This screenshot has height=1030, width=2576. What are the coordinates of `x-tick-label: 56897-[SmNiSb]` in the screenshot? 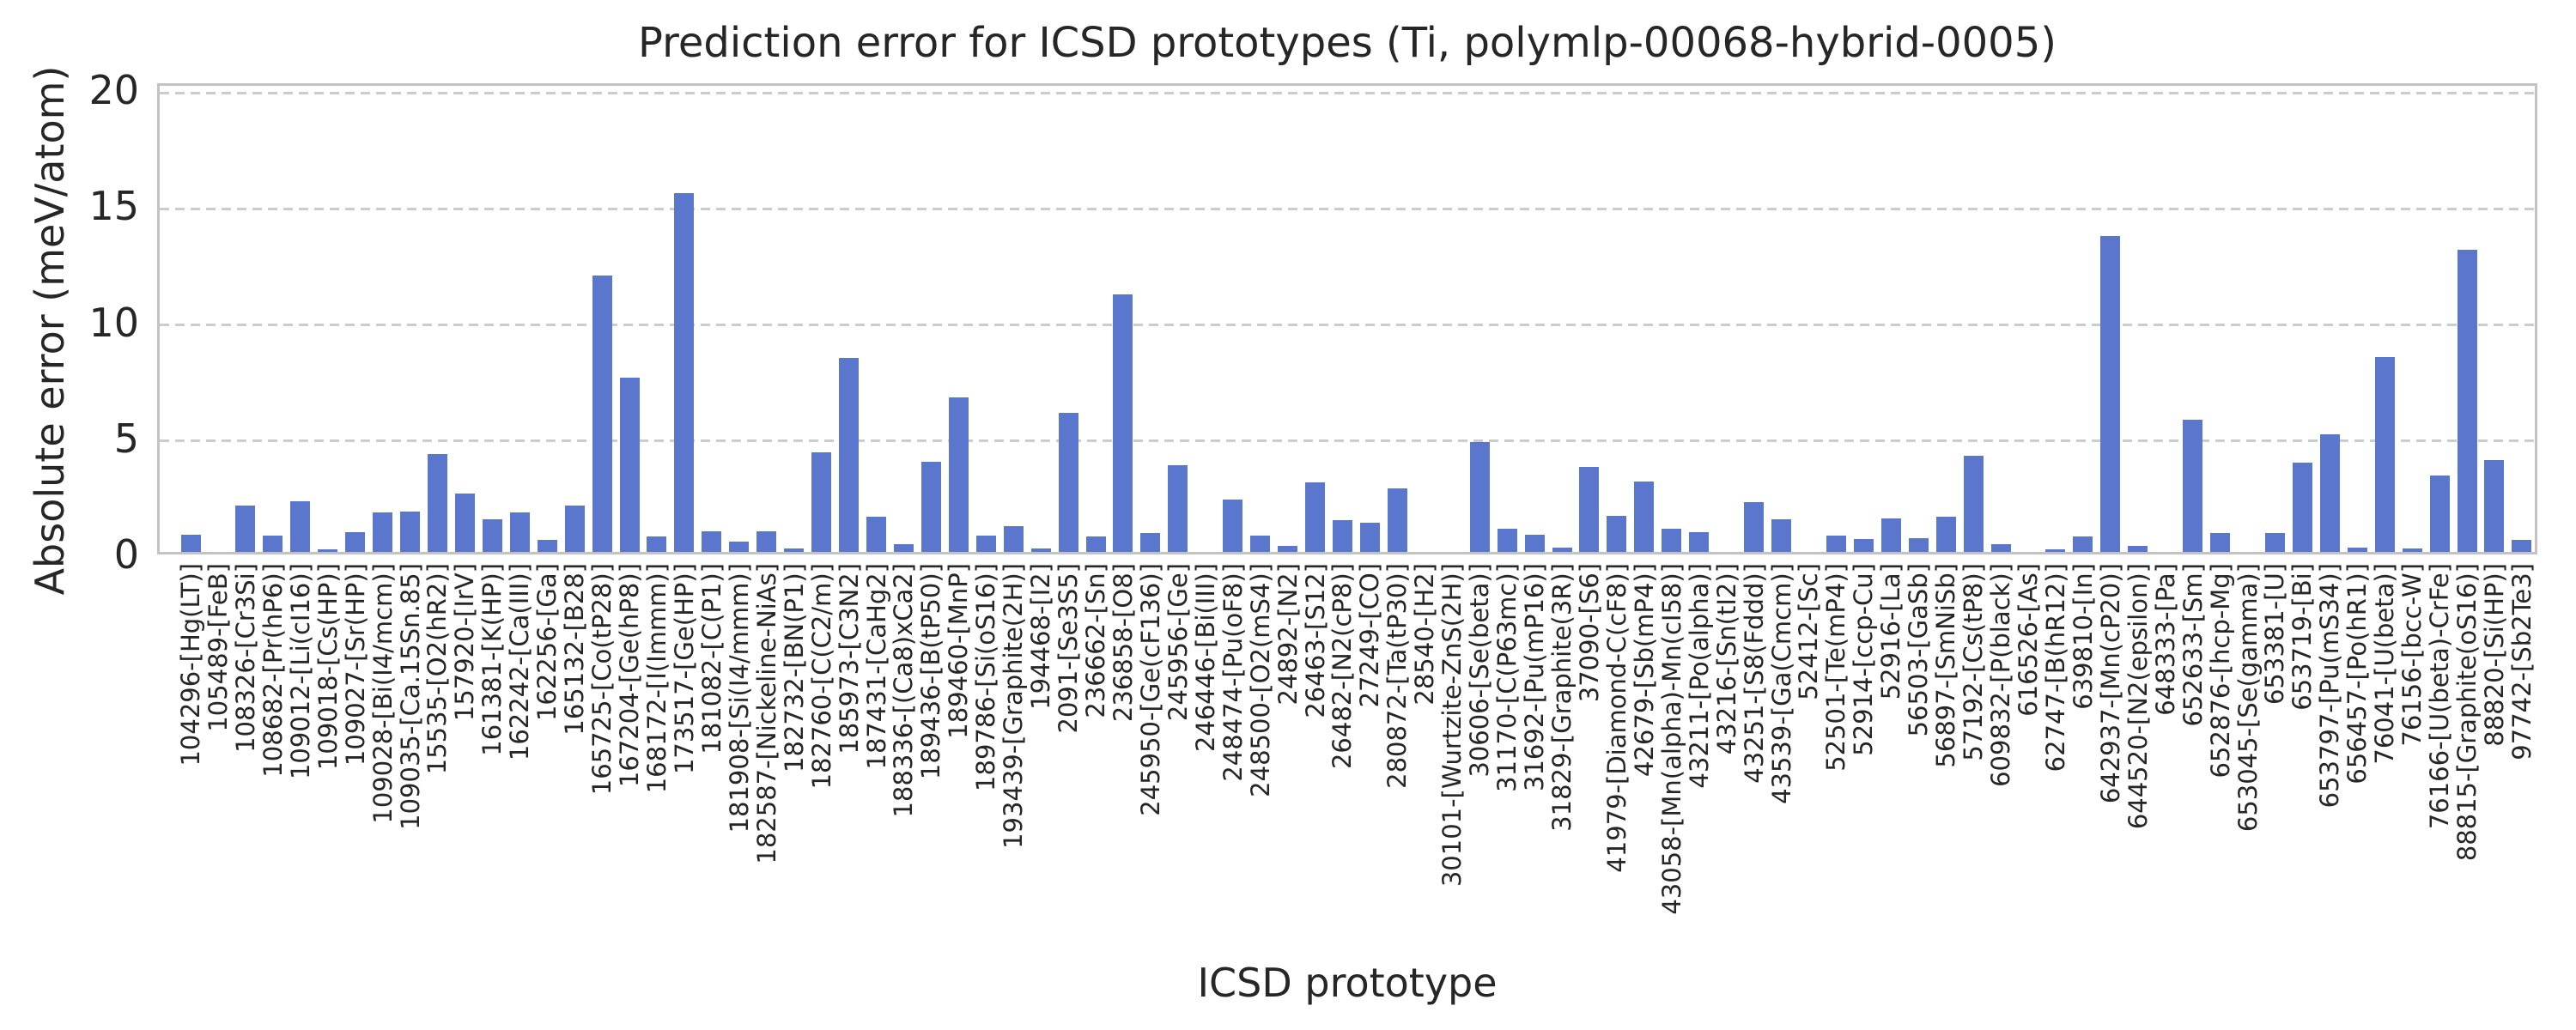 It's located at (1946, 665).